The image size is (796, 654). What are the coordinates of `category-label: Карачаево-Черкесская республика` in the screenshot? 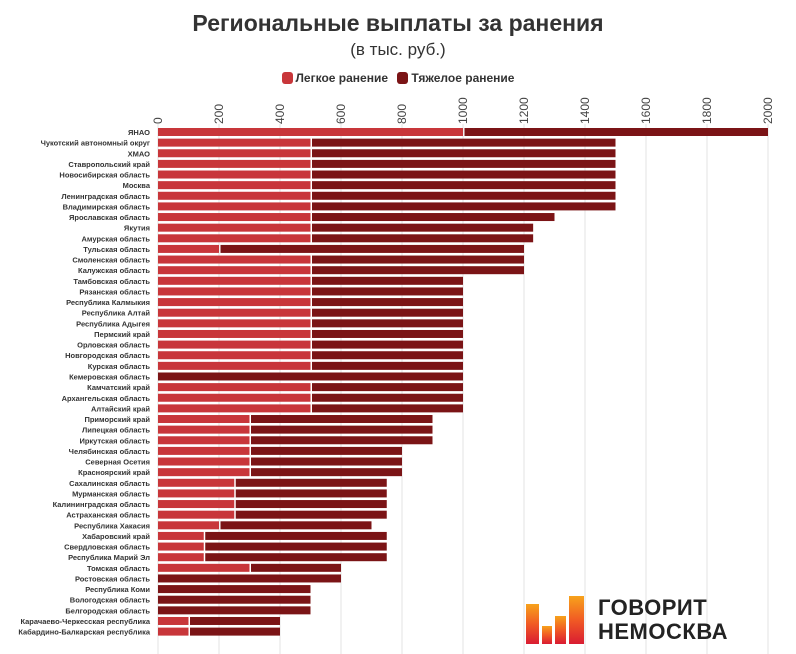 It's located at (85, 621).